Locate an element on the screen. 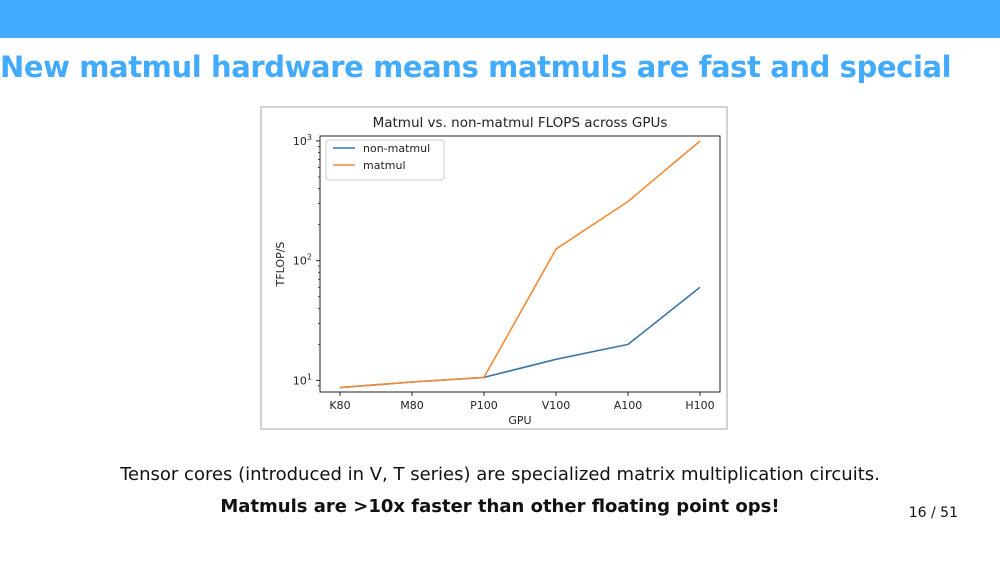 Image resolution: width=1000 pixels, height=563 pixels. non-matmul-series-line is located at coordinates (520, 337).